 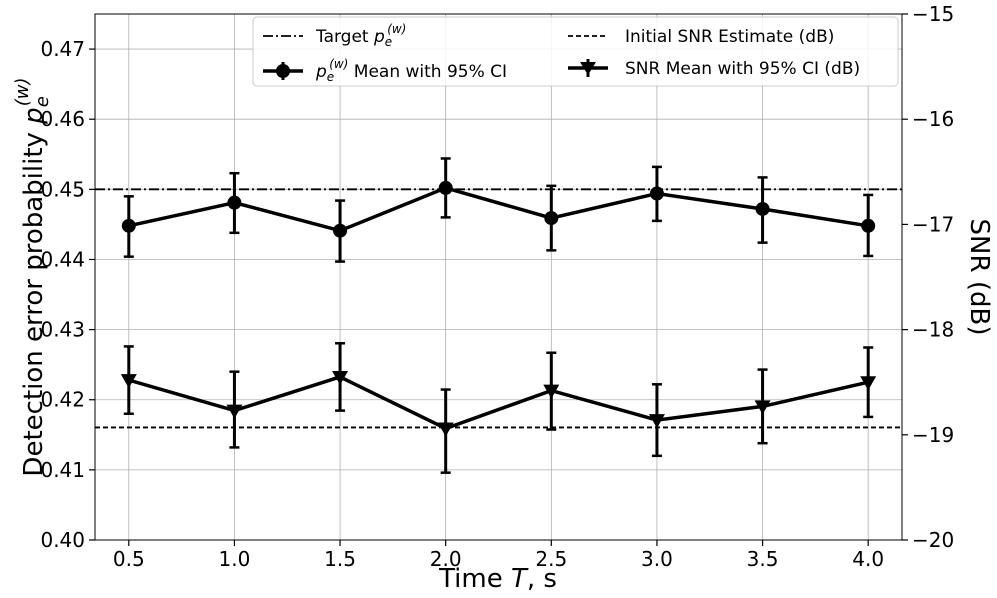 What do you see at coordinates (446, 559) in the screenshot?
I see `x-tick-label: 2.0` at bounding box center [446, 559].